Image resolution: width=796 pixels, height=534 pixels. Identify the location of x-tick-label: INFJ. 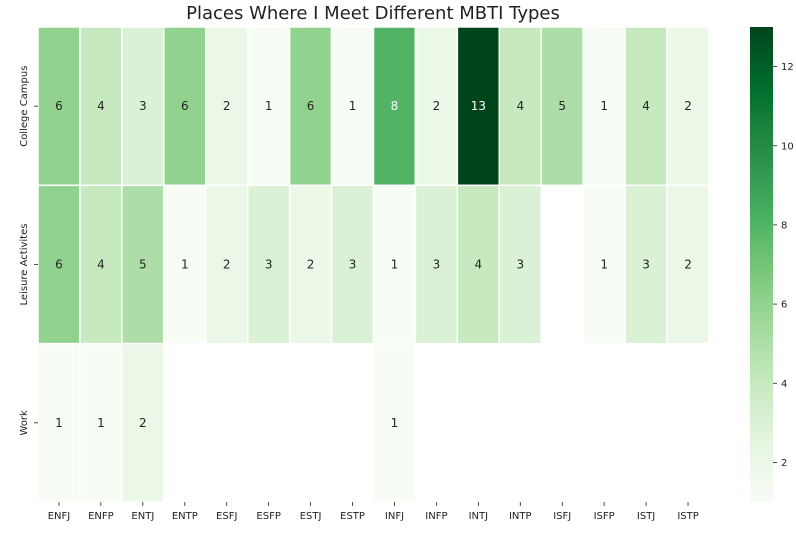
(394, 516).